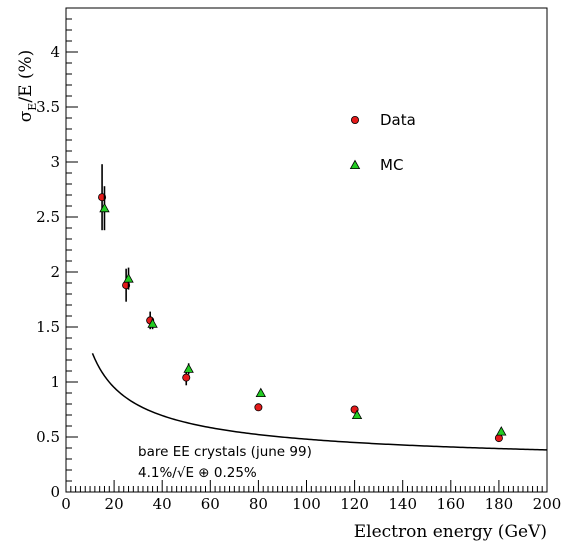 The image size is (567, 545). Describe the element at coordinates (547, 504) in the screenshot. I see `x-tick-label: 200` at that location.